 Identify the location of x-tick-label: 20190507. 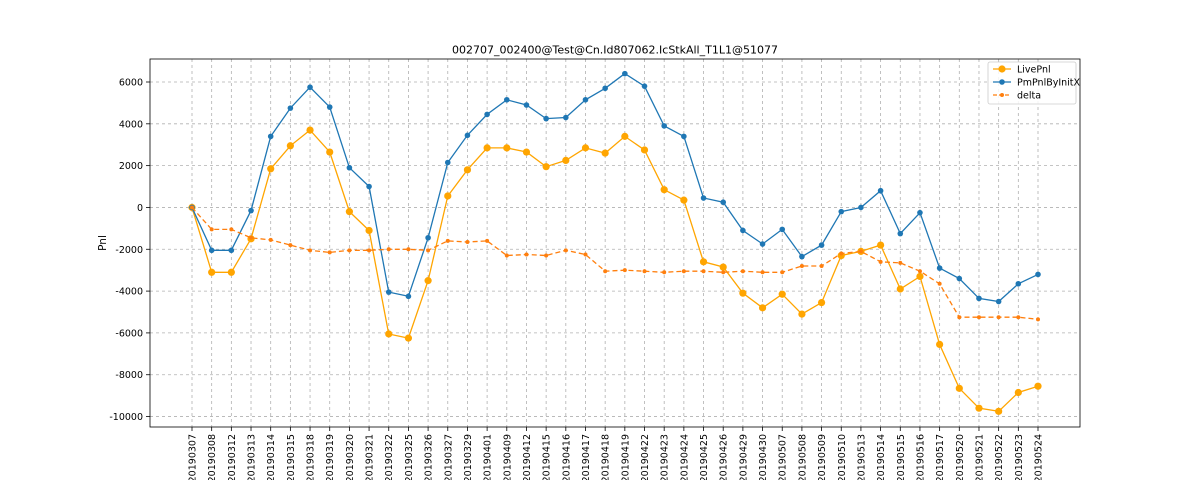
(783, 457).